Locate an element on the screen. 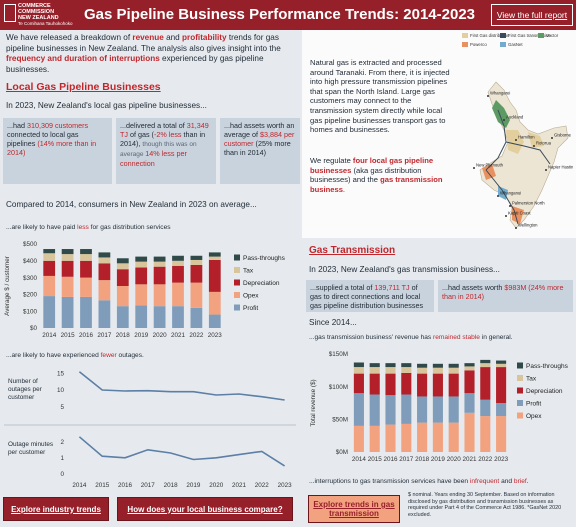  transmission-line is located at coordinates (502, 197).